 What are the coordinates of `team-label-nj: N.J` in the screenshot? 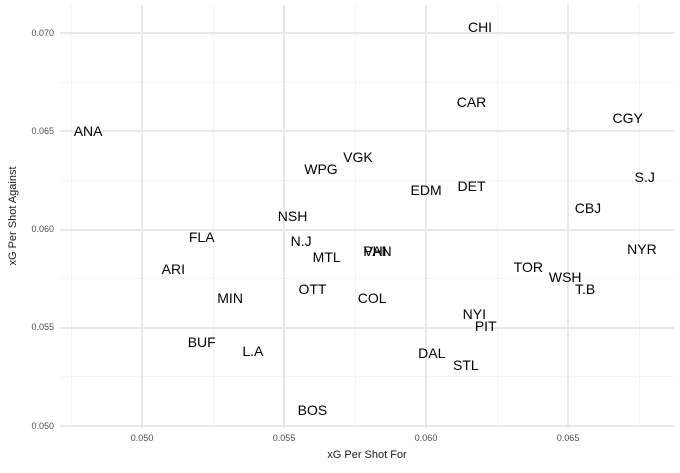 It's located at (301, 241).